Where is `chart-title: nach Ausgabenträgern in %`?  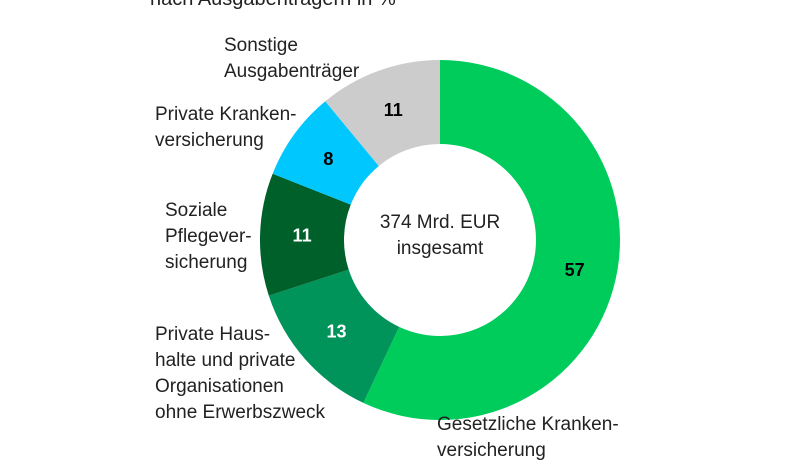
chart-title: nach Ausgabenträgern in % is located at coordinates (273, 5).